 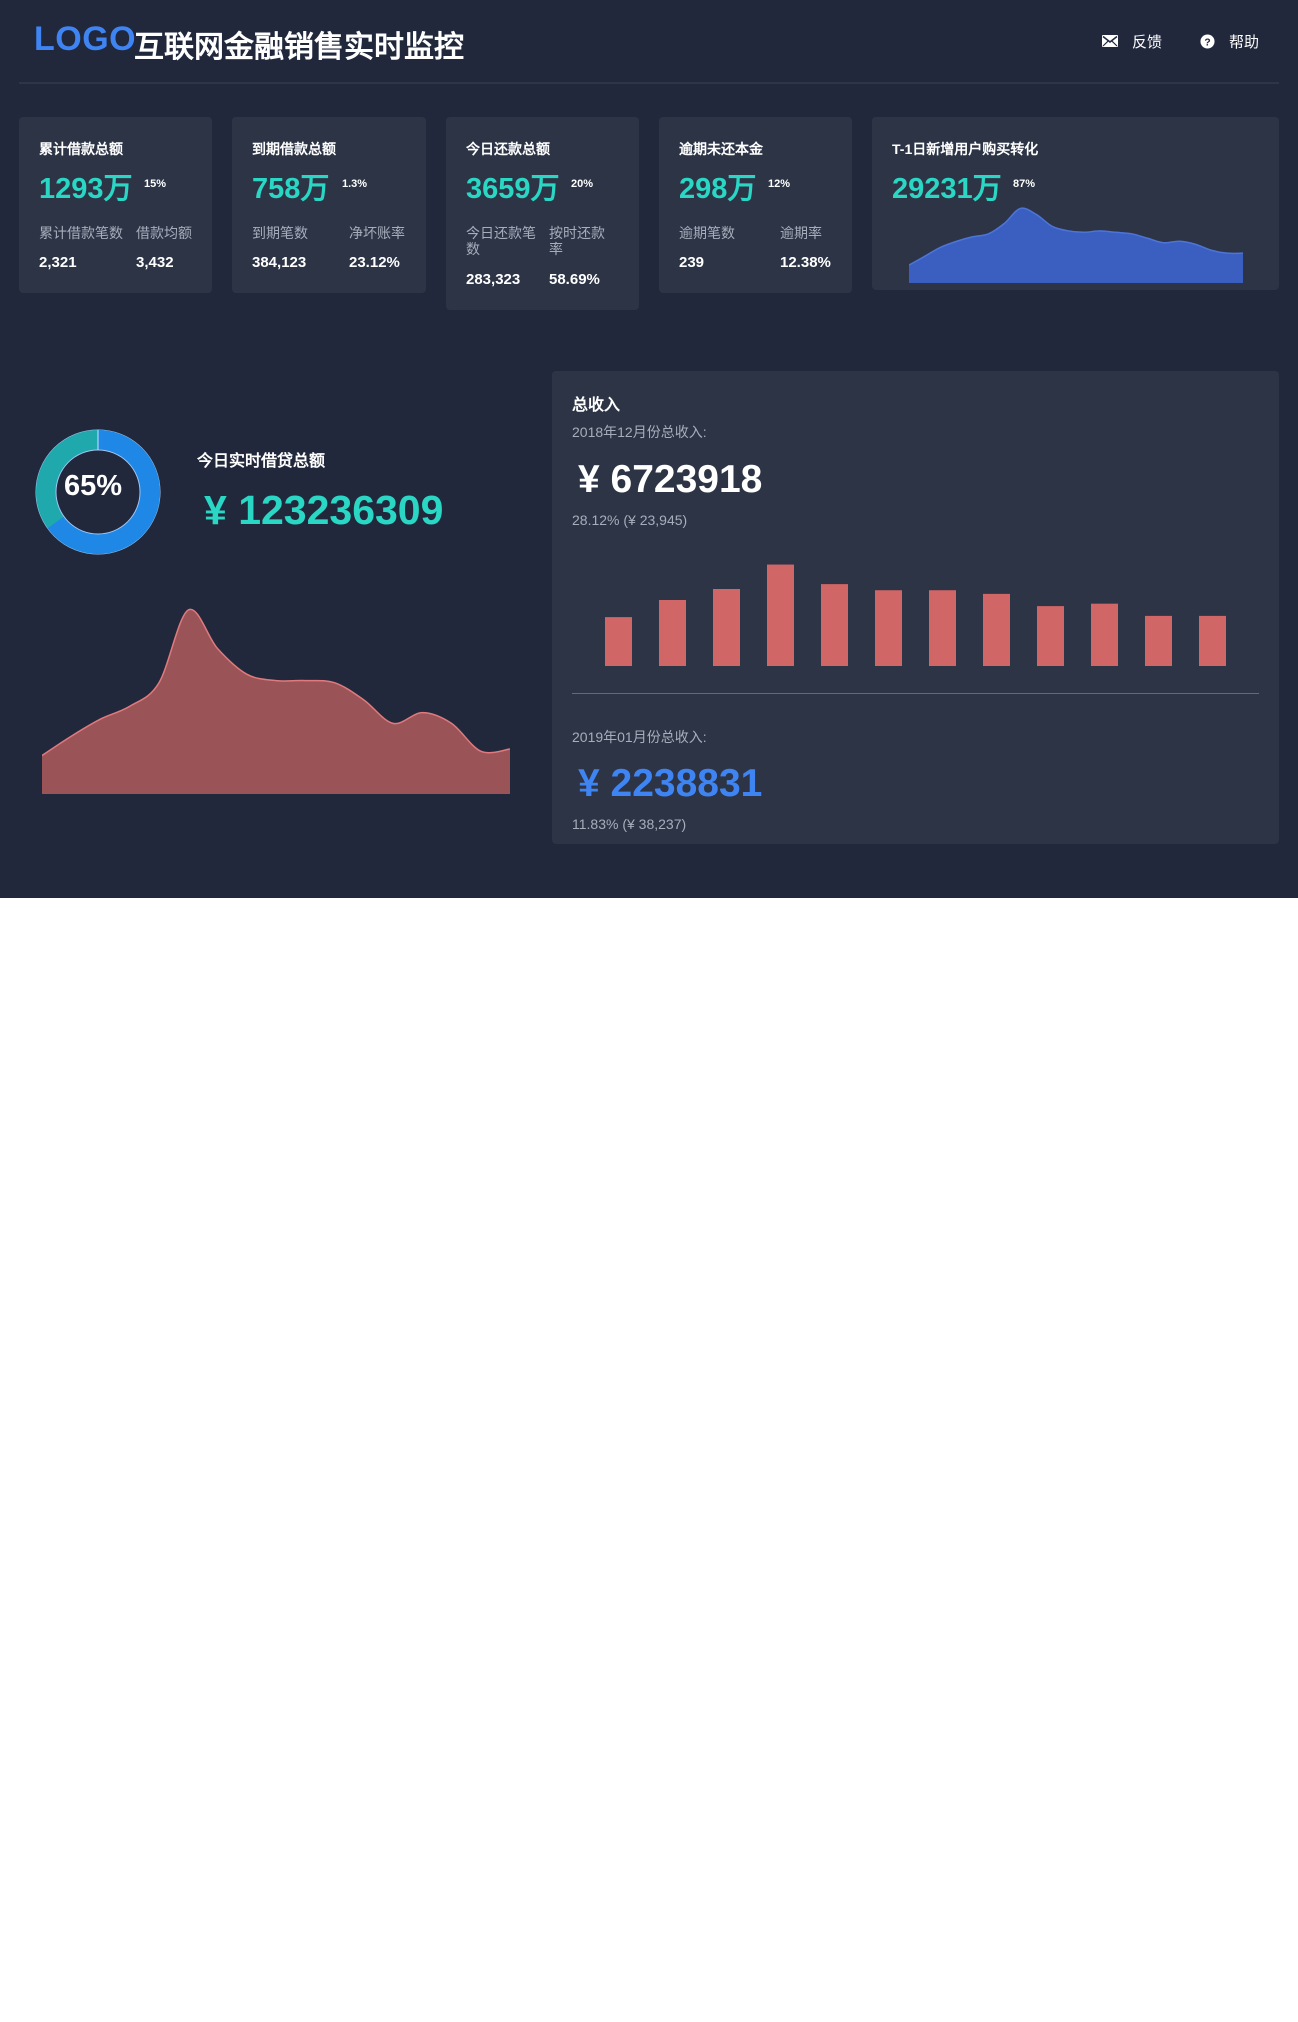 What do you see at coordinates (279, 262) in the screenshot?
I see `card-sub-value: 384,123` at bounding box center [279, 262].